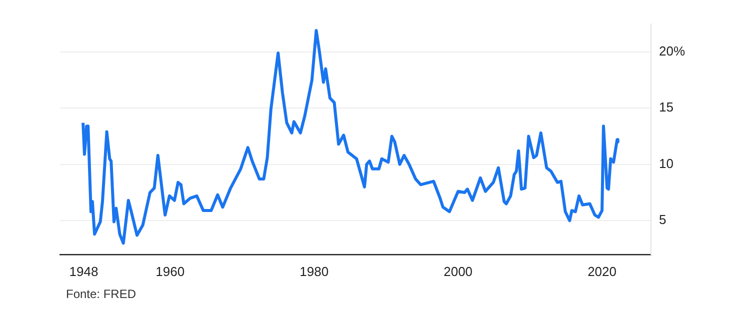 The image size is (731, 323). What do you see at coordinates (314, 271) in the screenshot?
I see `x-tick-label: 1980` at bounding box center [314, 271].